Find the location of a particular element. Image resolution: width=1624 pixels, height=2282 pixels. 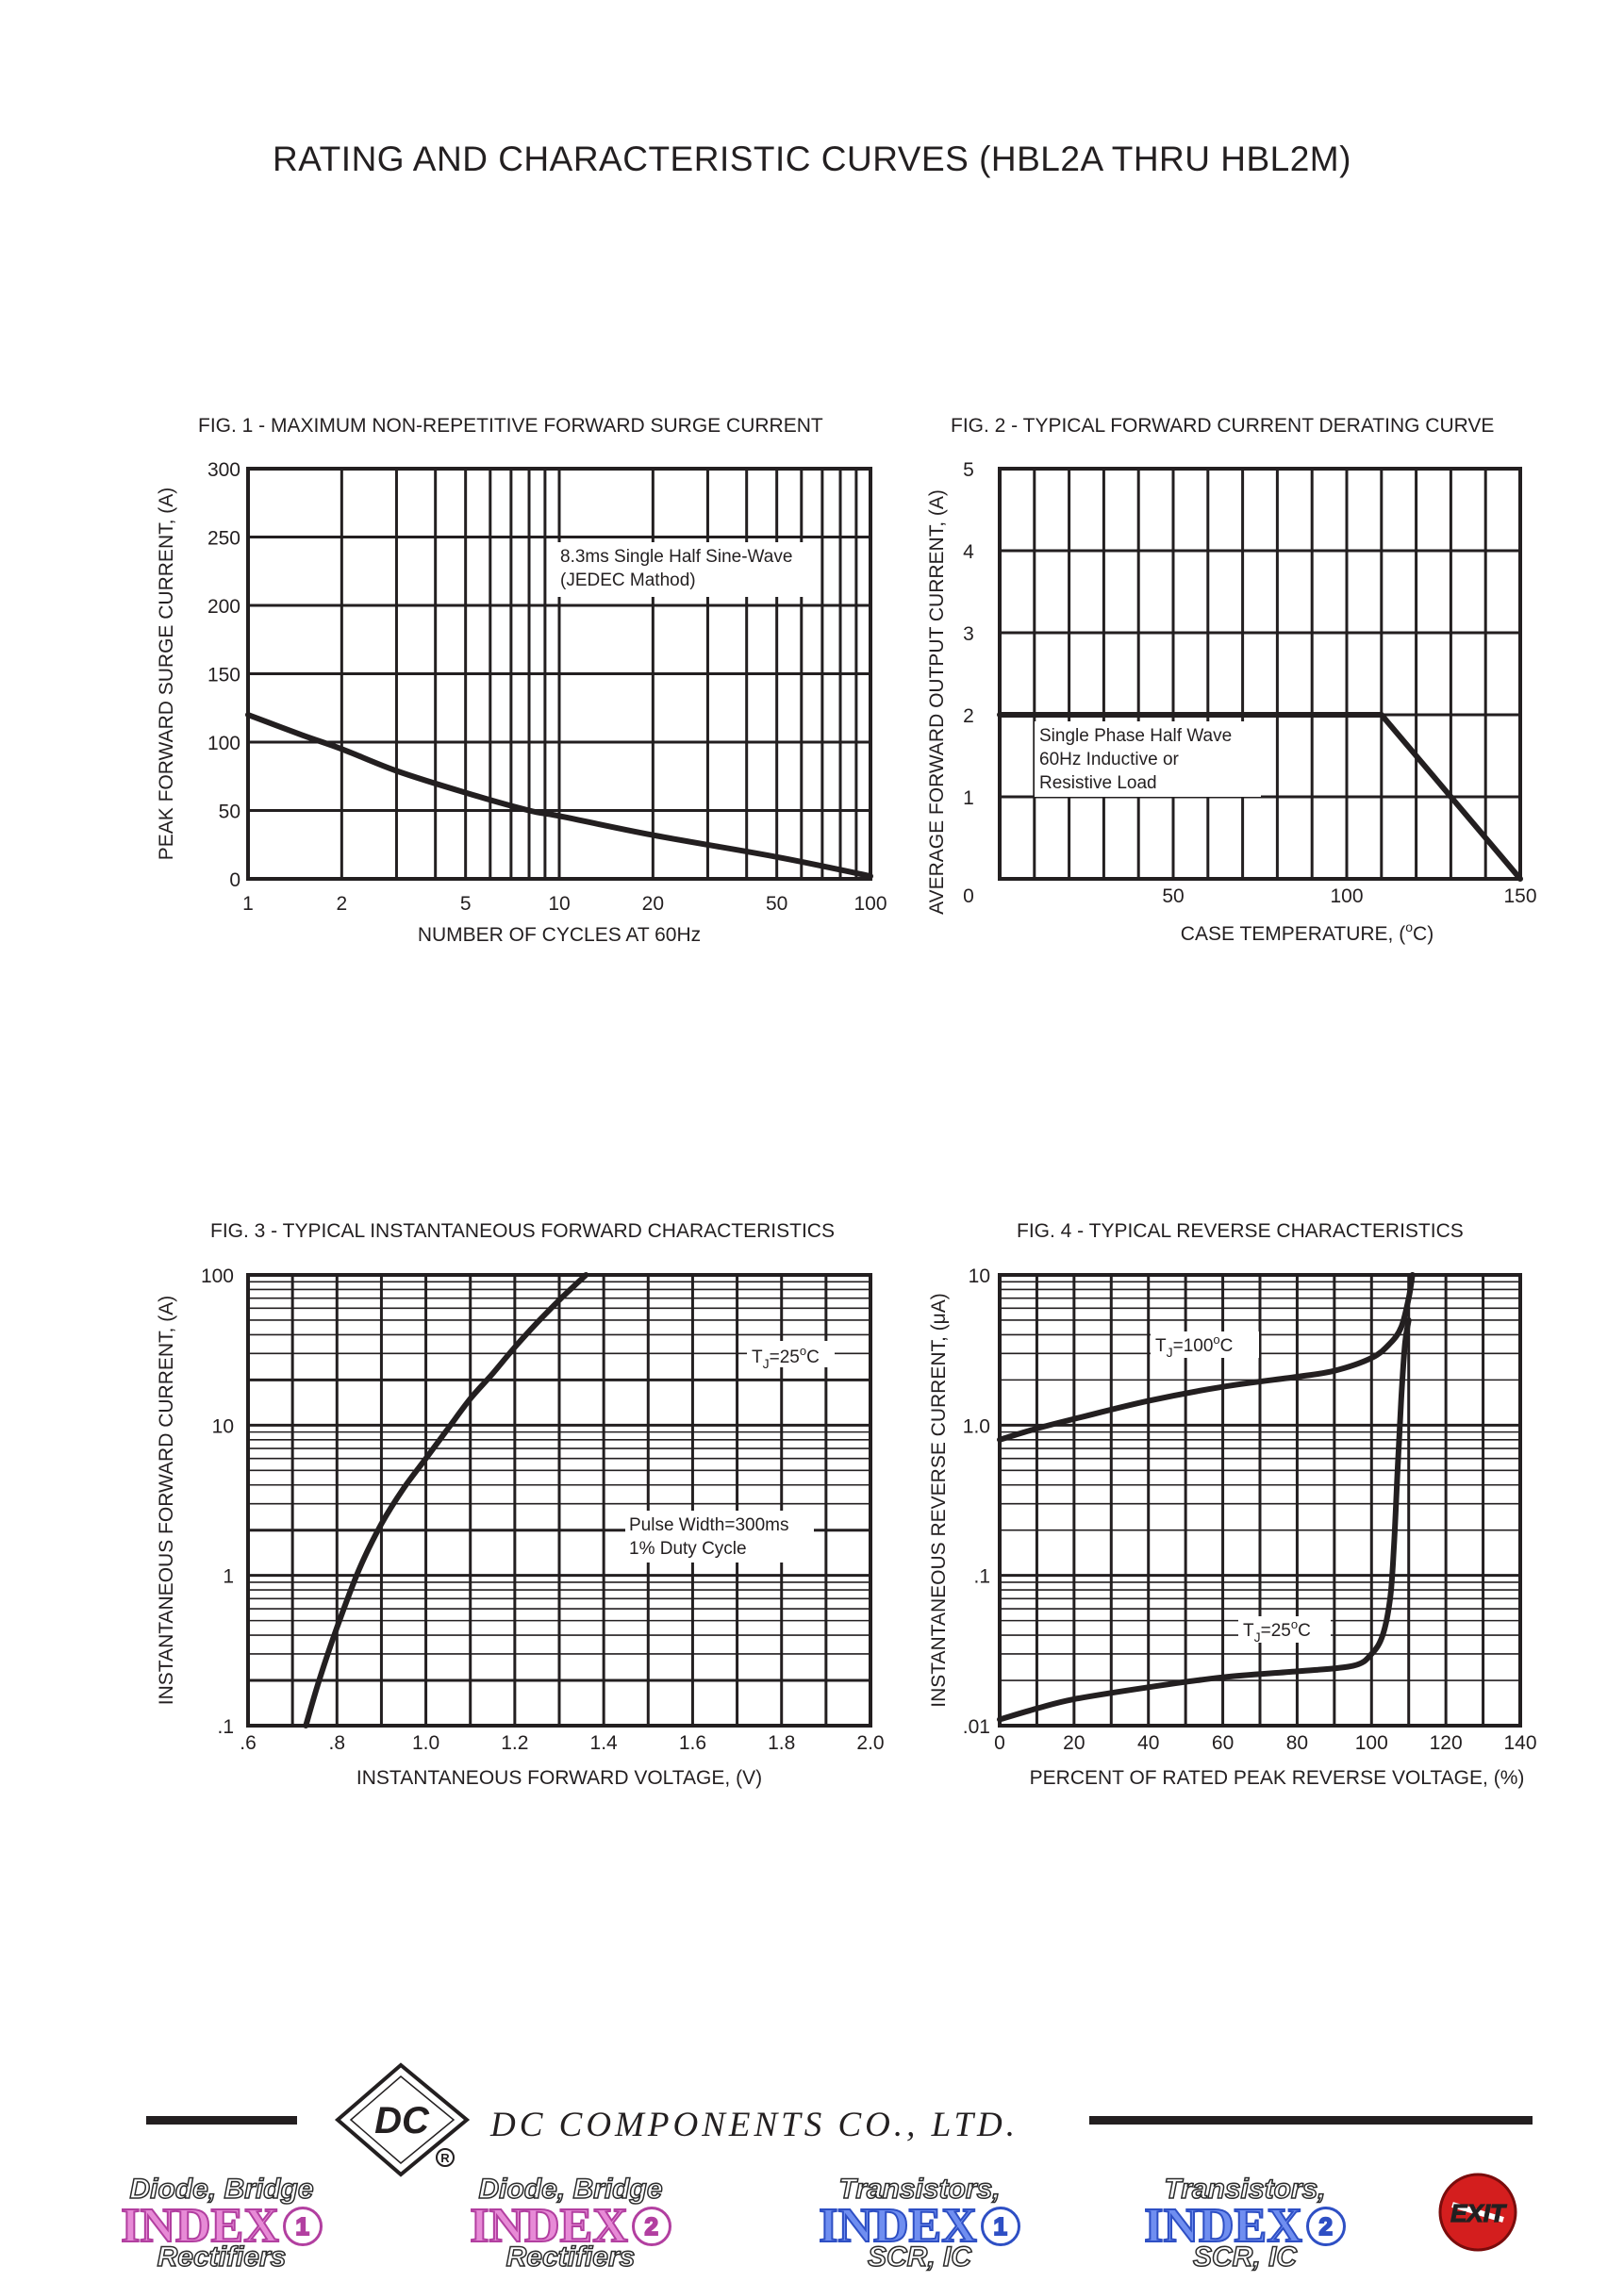

x-tick-label: 60 is located at coordinates (1223, 1743).